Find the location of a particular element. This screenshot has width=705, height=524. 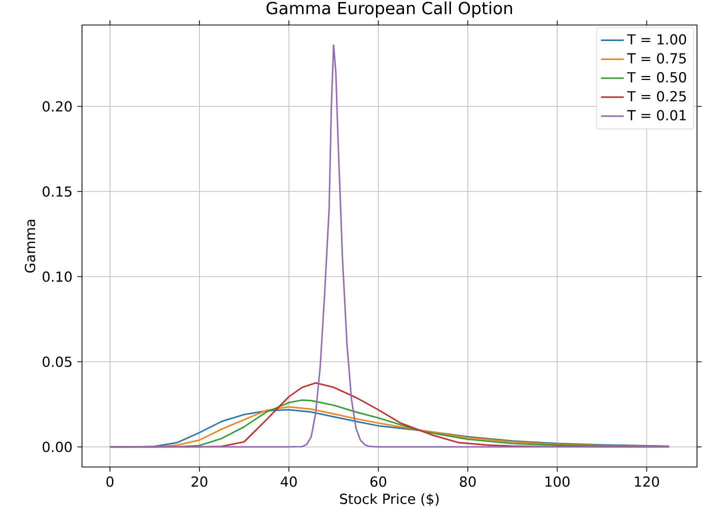

chart-title: Gamma European Call Option is located at coordinates (389, 9).